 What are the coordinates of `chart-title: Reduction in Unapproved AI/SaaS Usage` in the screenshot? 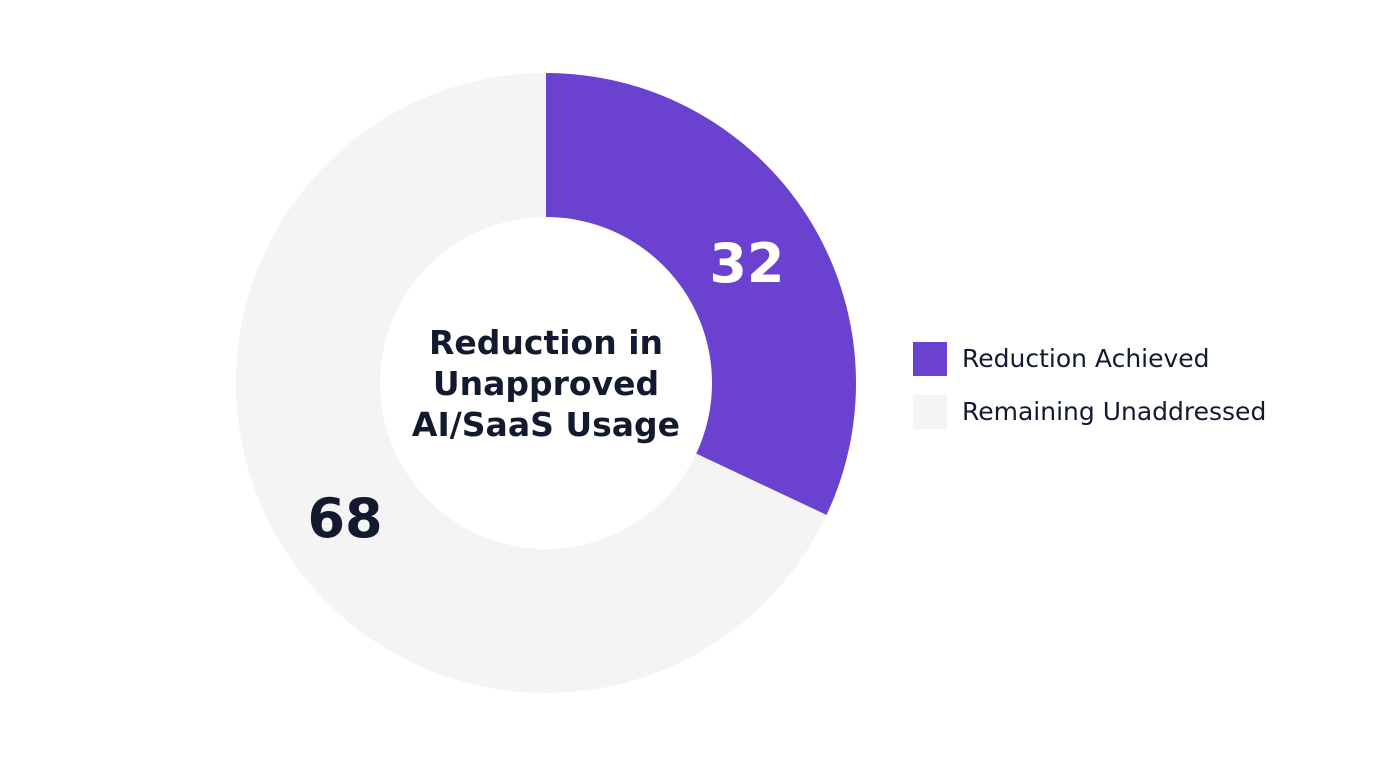 It's located at (546, 383).